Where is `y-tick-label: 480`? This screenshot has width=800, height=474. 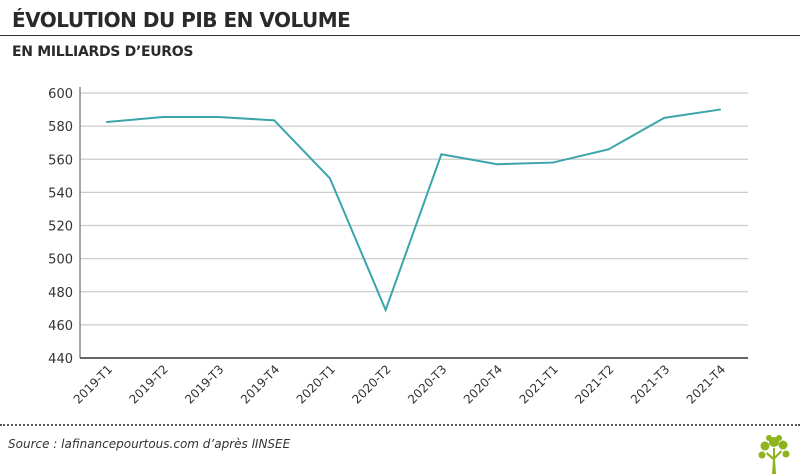
y-tick-label: 480 is located at coordinates (60, 293).